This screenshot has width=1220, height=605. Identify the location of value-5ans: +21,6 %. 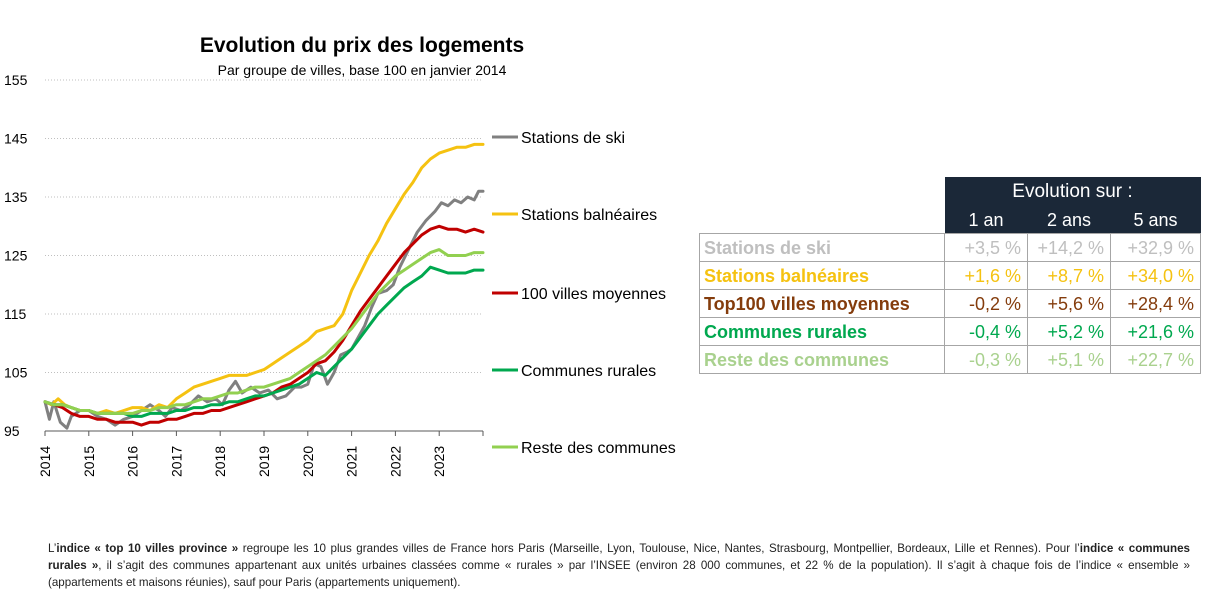
(1155, 331).